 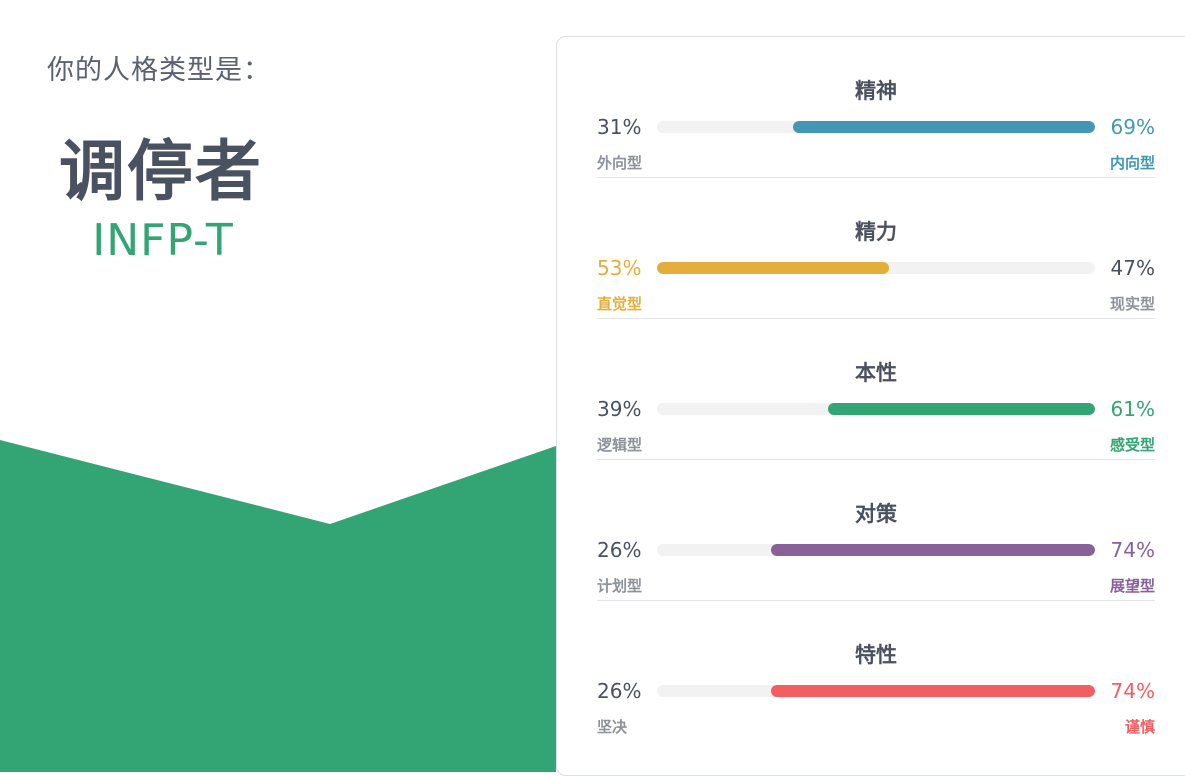 What do you see at coordinates (620, 304) in the screenshot?
I see `trait-left-label: 直觉型` at bounding box center [620, 304].